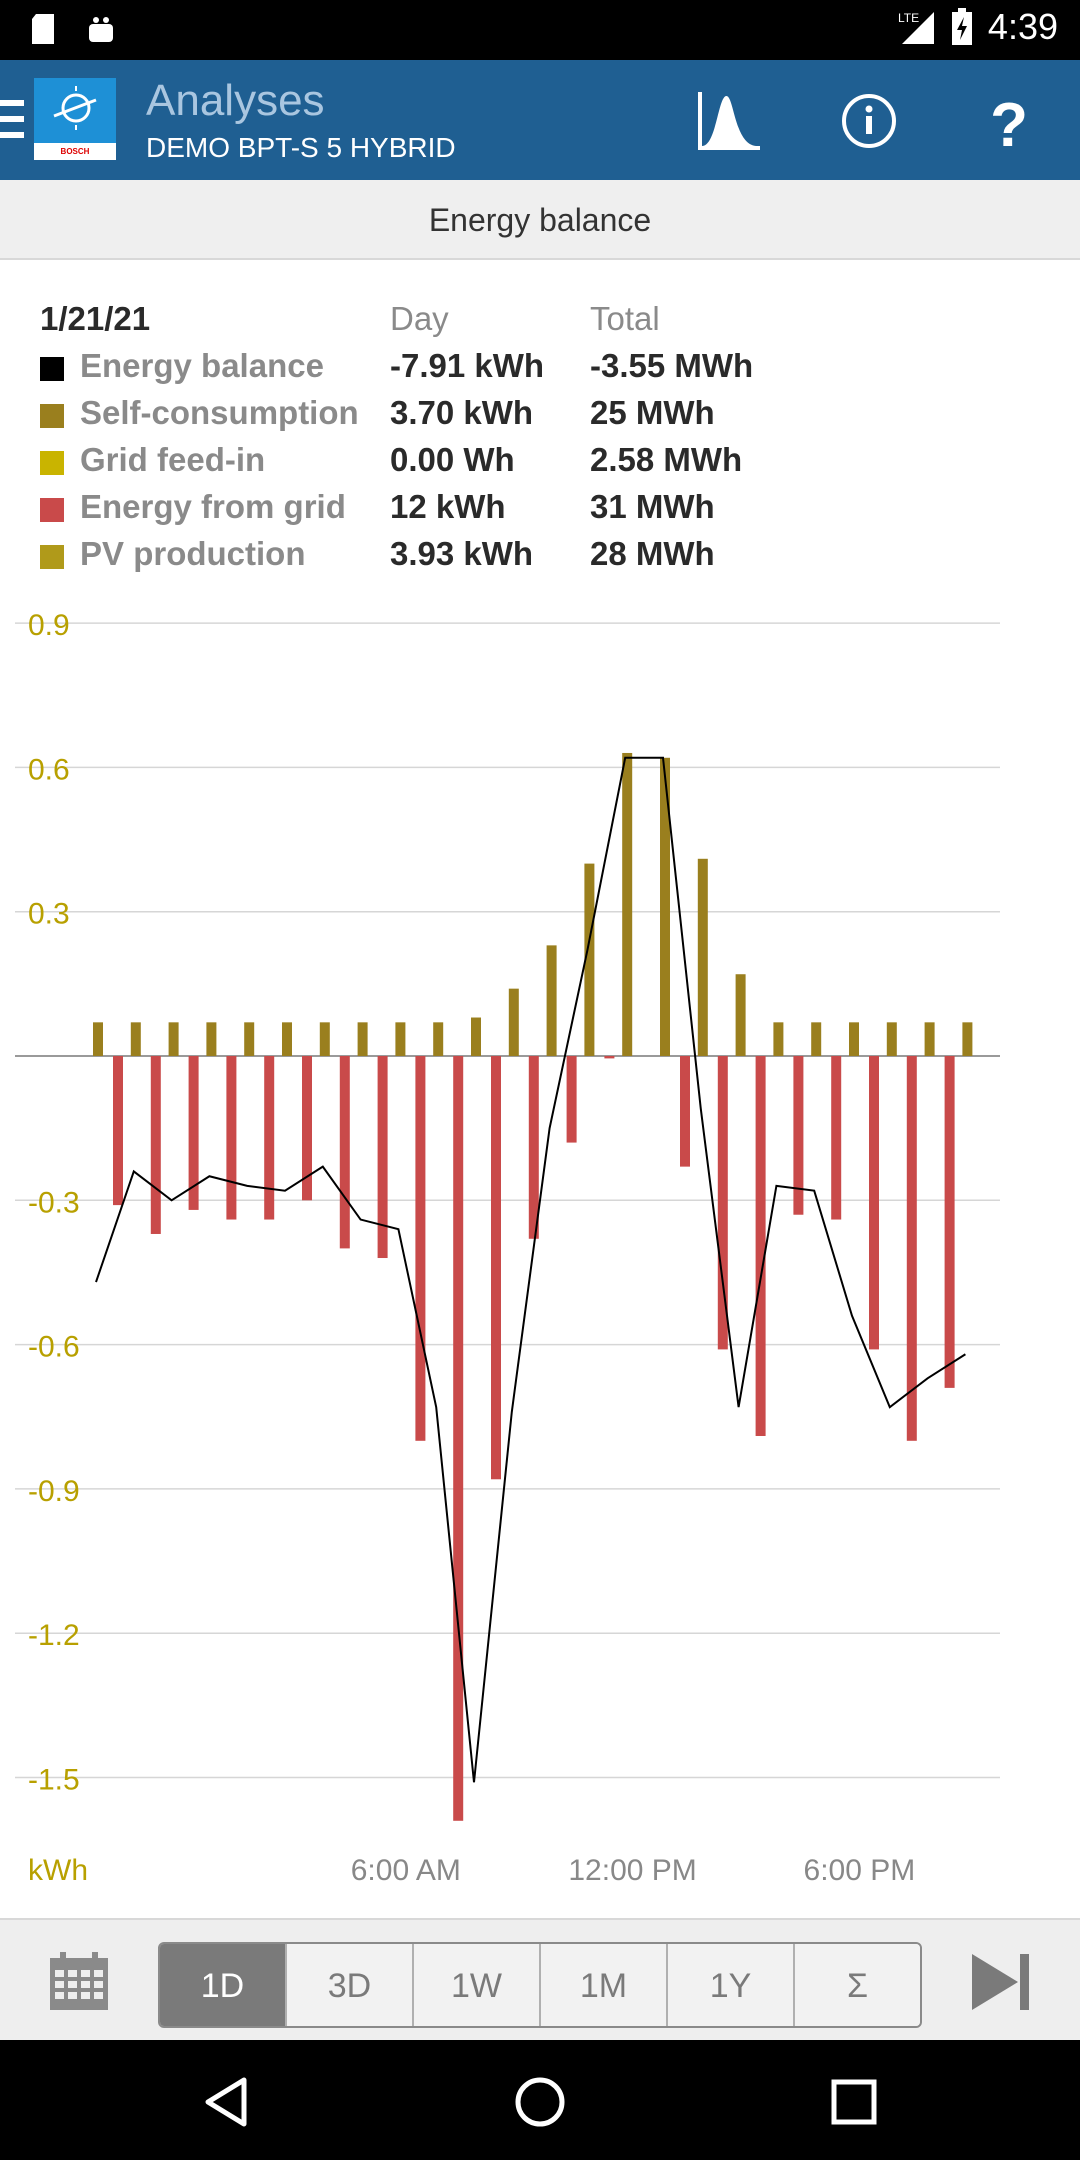 This screenshot has width=1080, height=2160. Describe the element at coordinates (540, 558) in the screenshot. I see `legend-row-pv-production: PV production 3.93 kWh 28 MWh` at that location.